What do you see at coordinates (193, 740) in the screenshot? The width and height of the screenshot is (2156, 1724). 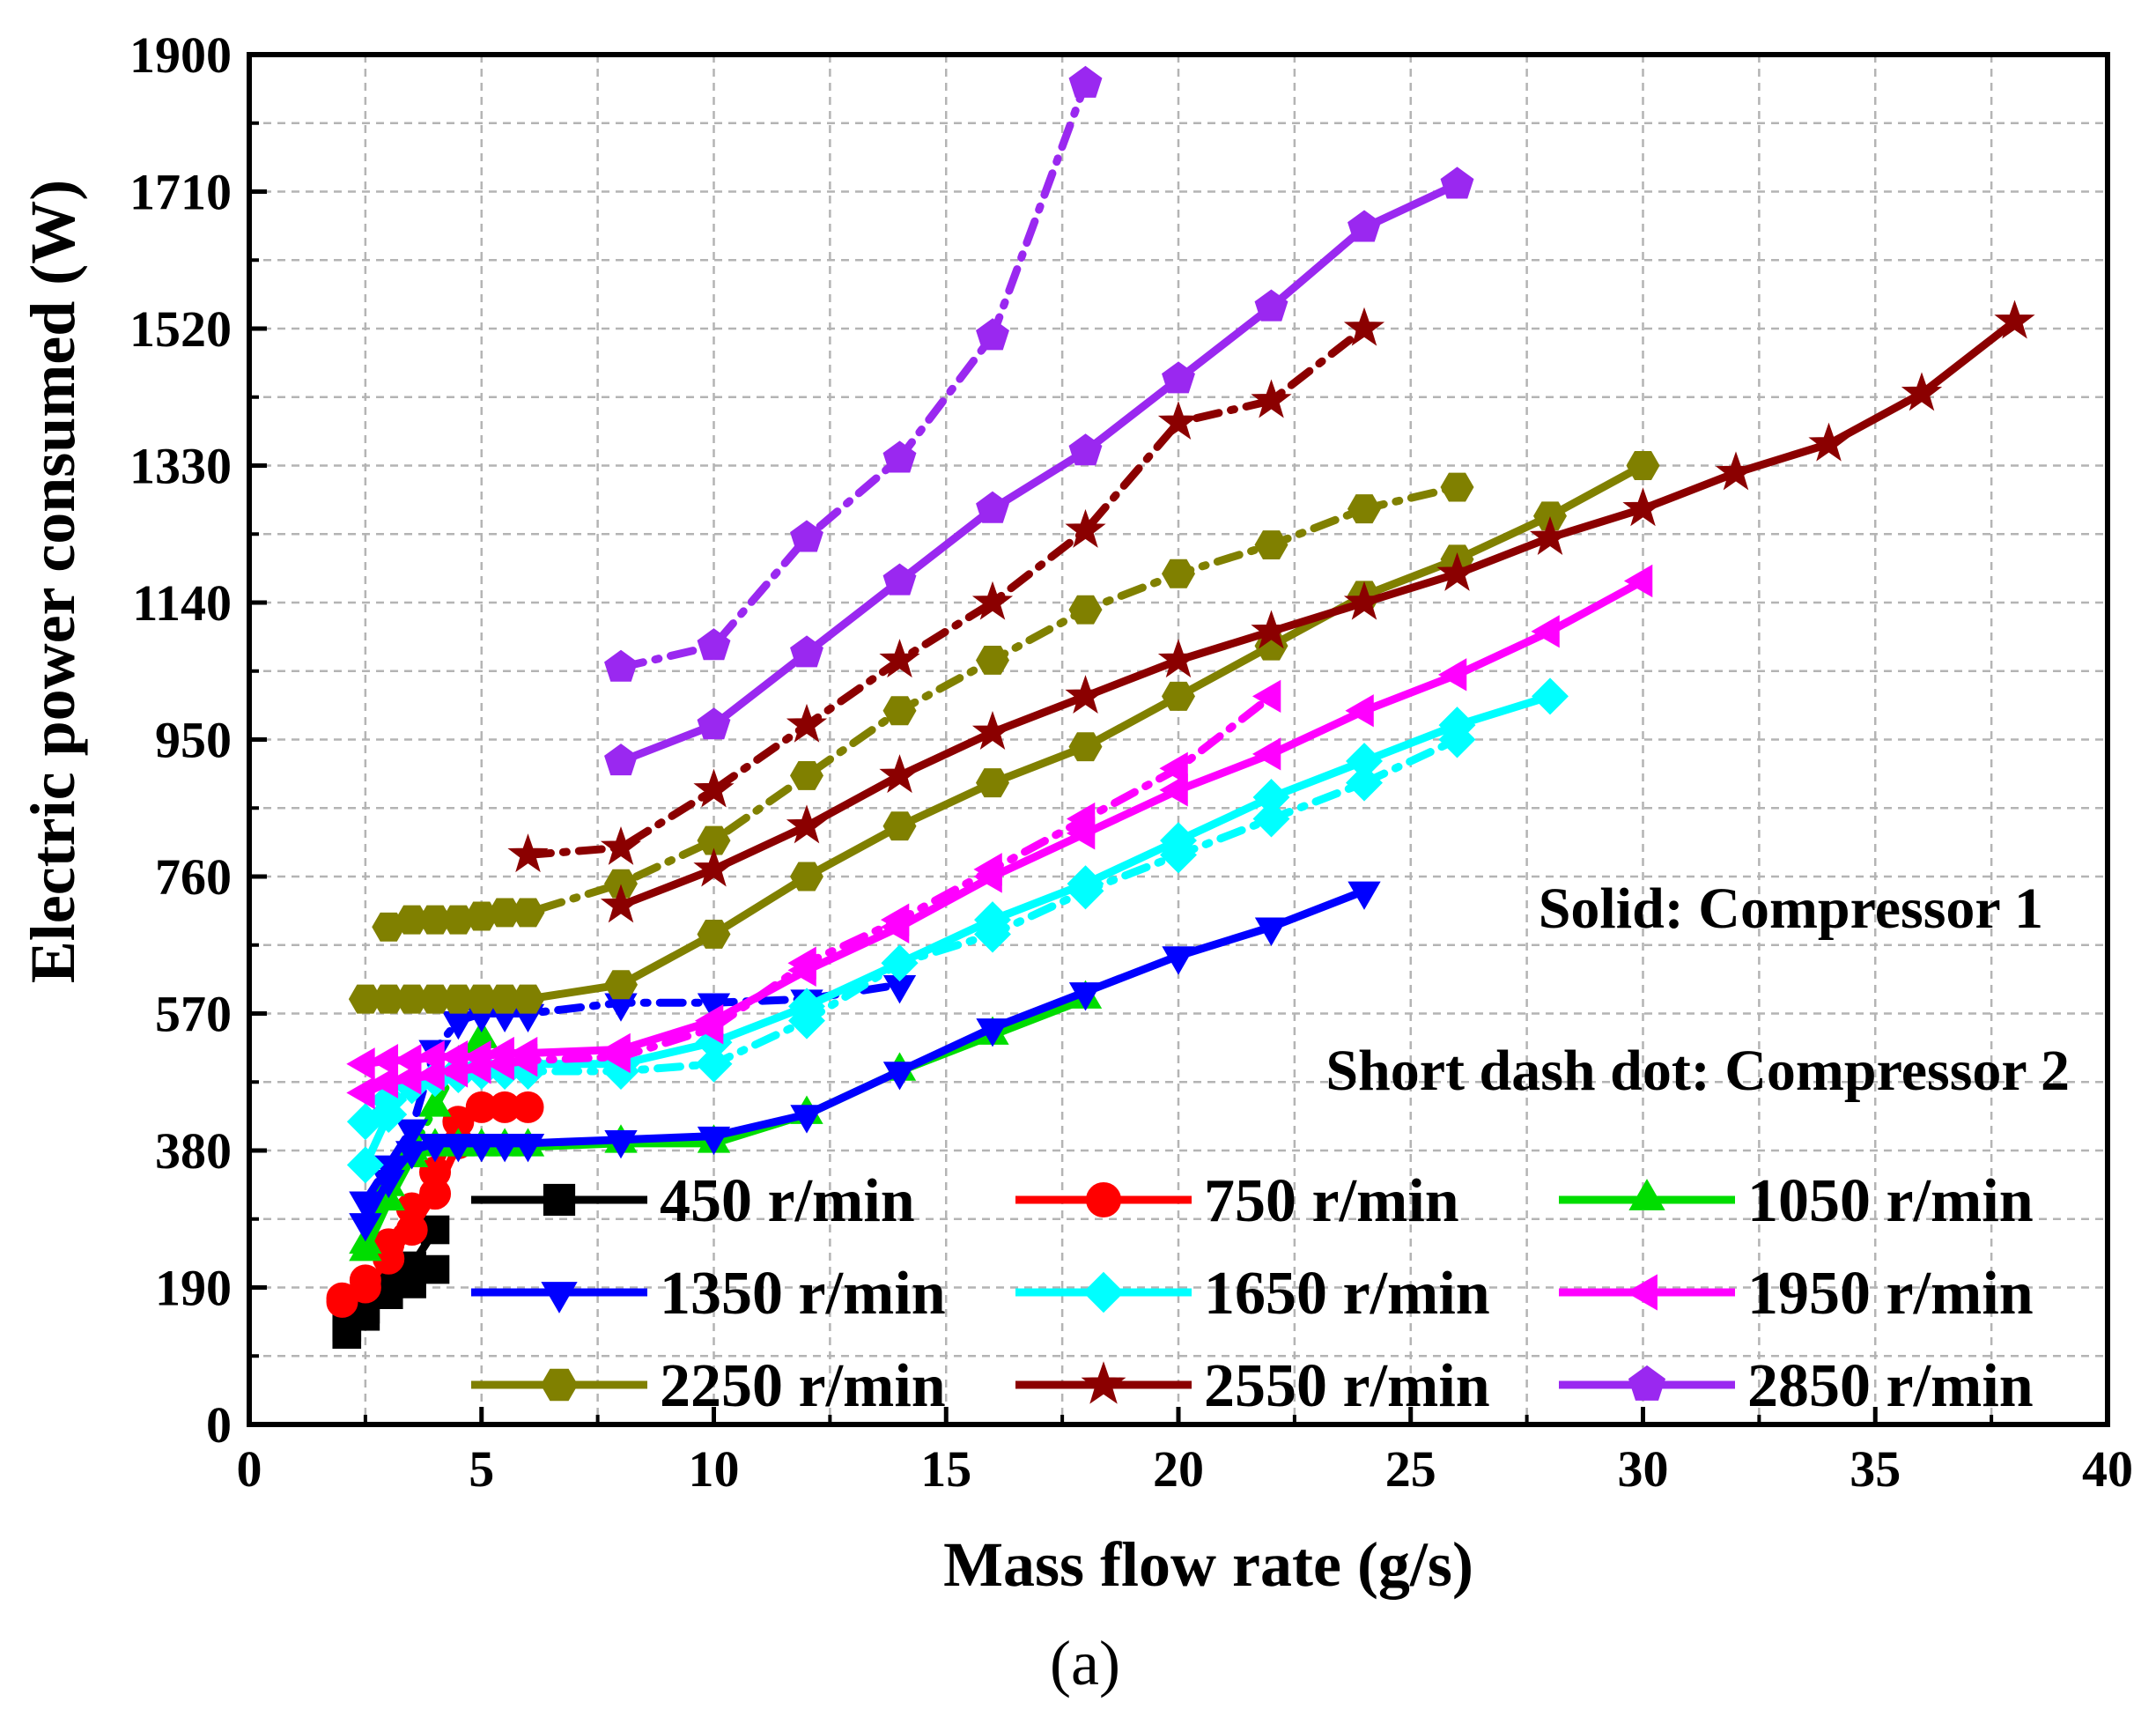 I see `y-tick-label: 950` at bounding box center [193, 740].